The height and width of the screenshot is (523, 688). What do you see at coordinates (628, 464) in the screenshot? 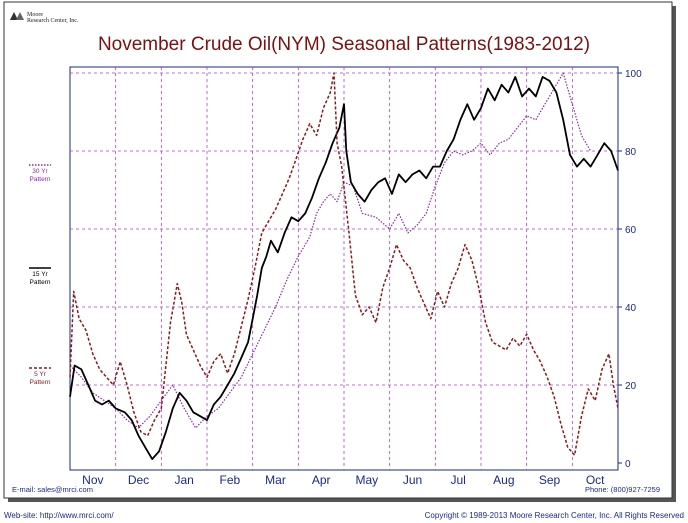
I see `y-tick-label: 0` at bounding box center [628, 464].